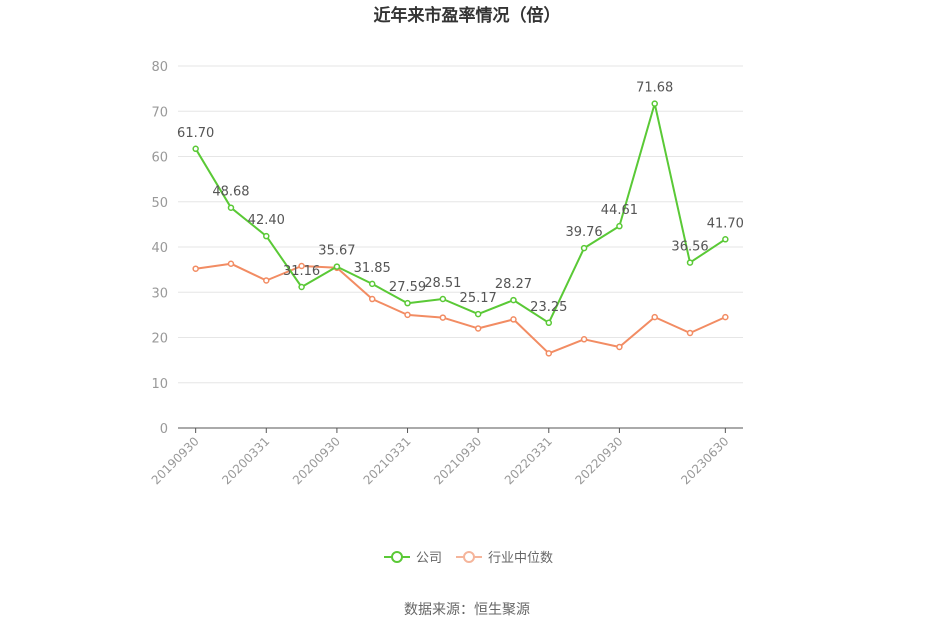 The height and width of the screenshot is (632, 935). I want to click on data-label: 23.25, so click(548, 307).